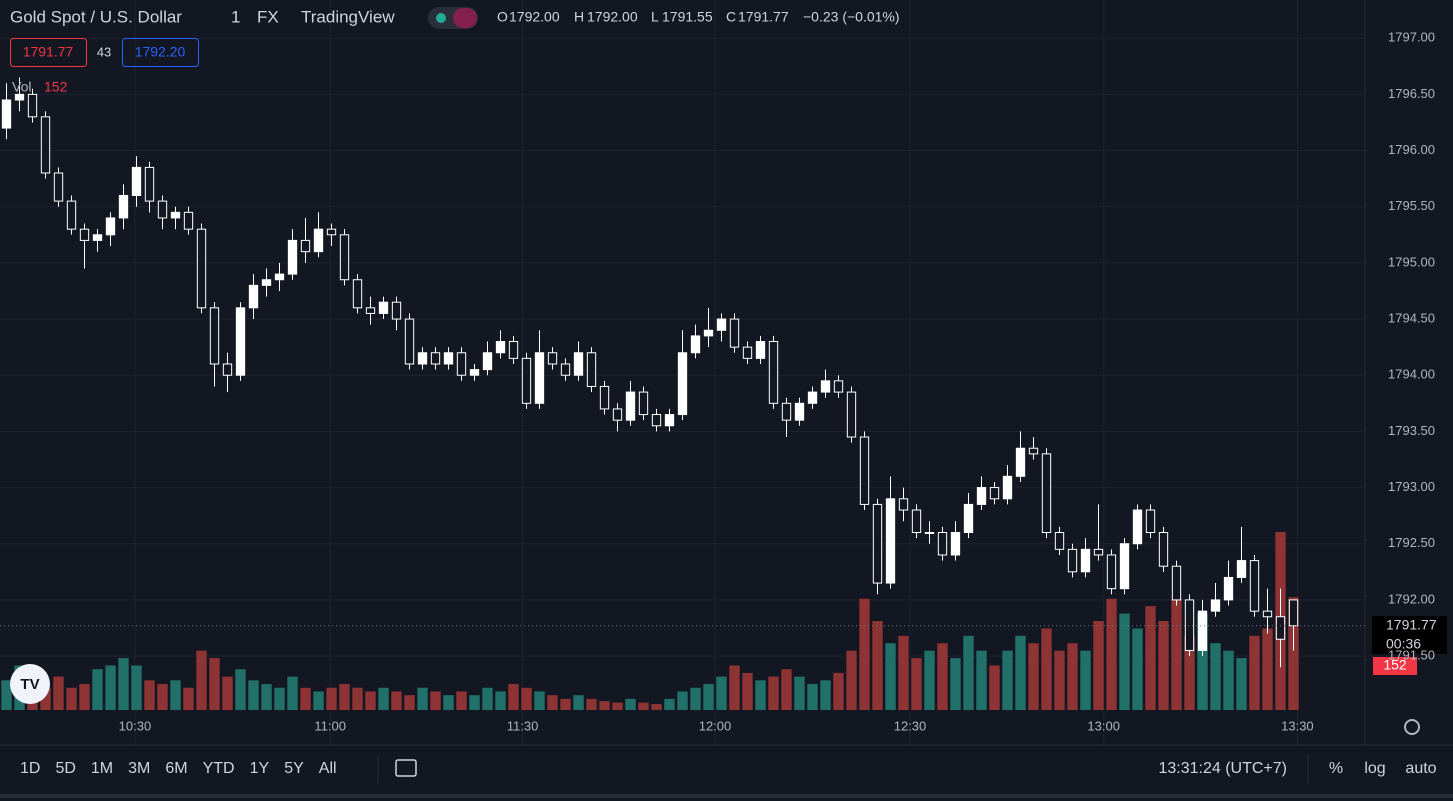 The width and height of the screenshot is (1453, 801). Describe the element at coordinates (176, 768) in the screenshot. I see `range-button: 6M` at that location.